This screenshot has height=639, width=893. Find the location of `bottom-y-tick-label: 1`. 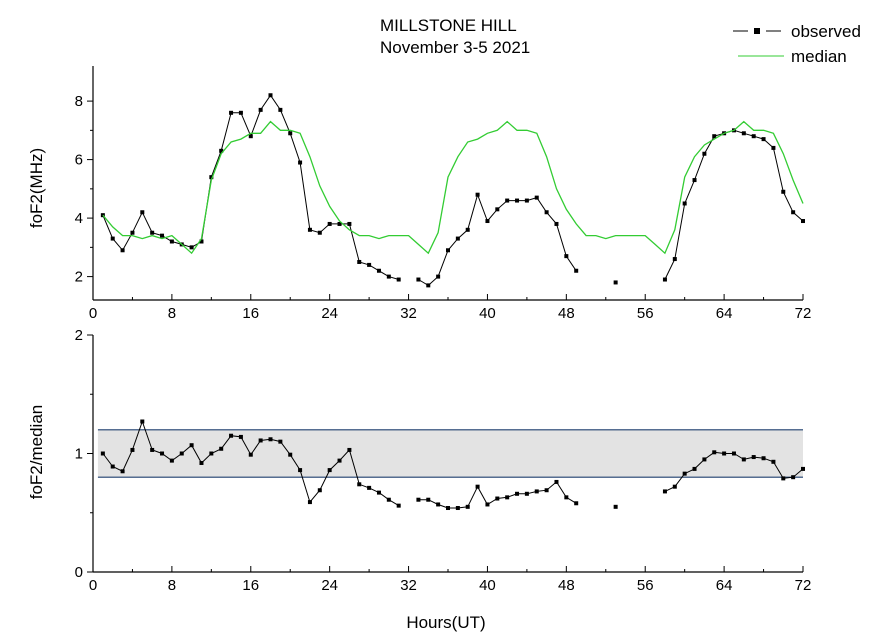

bottom-y-tick-label: 1 is located at coordinates (79, 454).